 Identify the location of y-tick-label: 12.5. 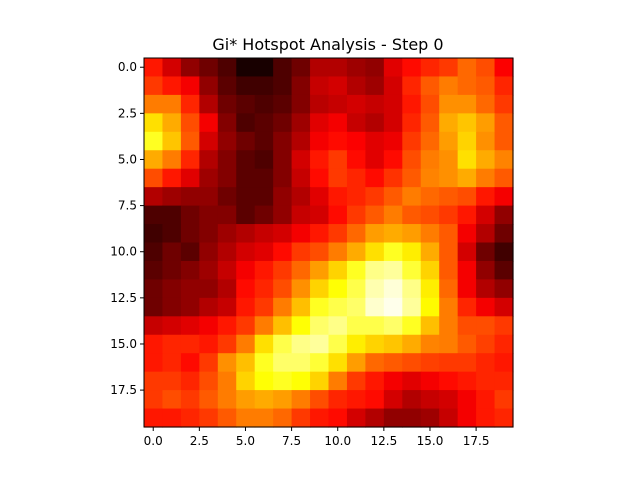
(123, 298).